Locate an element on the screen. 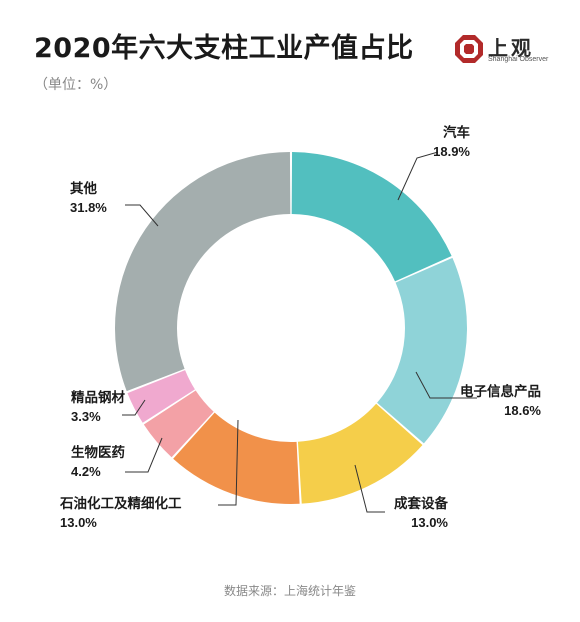 This screenshot has height=622, width=580. slice-category-label: 生物医药 is located at coordinates (98, 452).